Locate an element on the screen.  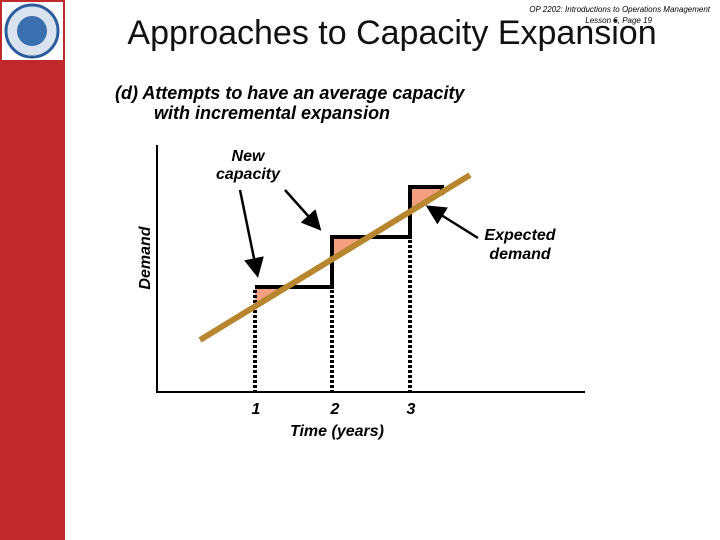
title: Approaches to Capacity Expansion is located at coordinates (391, 33).